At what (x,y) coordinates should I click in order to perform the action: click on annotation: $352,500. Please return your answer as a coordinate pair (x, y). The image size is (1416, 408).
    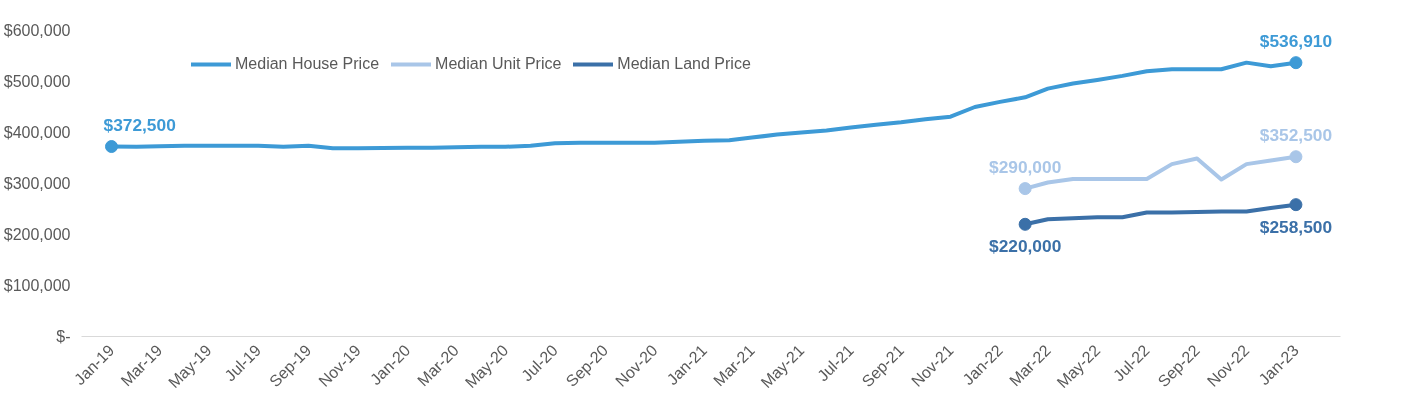
    Looking at the image, I should click on (1296, 134).